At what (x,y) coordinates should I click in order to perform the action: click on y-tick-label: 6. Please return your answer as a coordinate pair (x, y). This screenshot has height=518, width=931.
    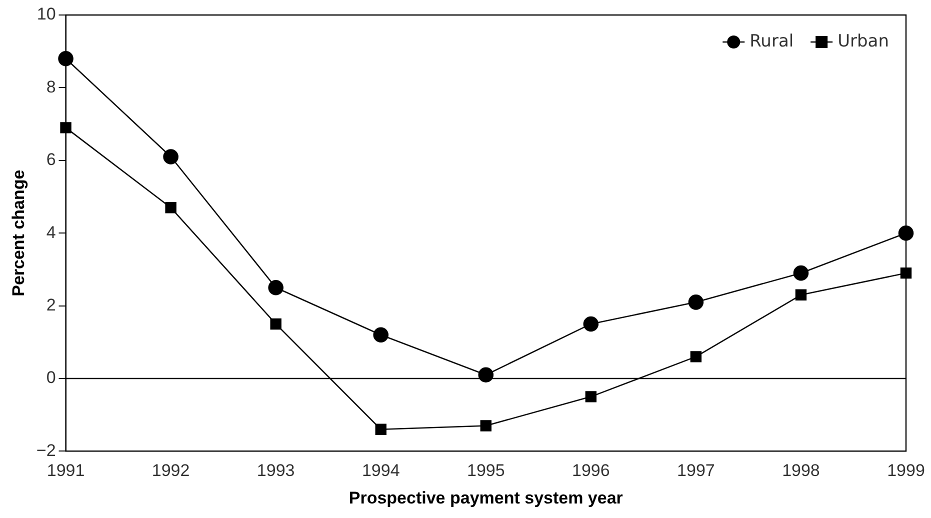
    Looking at the image, I should click on (51, 160).